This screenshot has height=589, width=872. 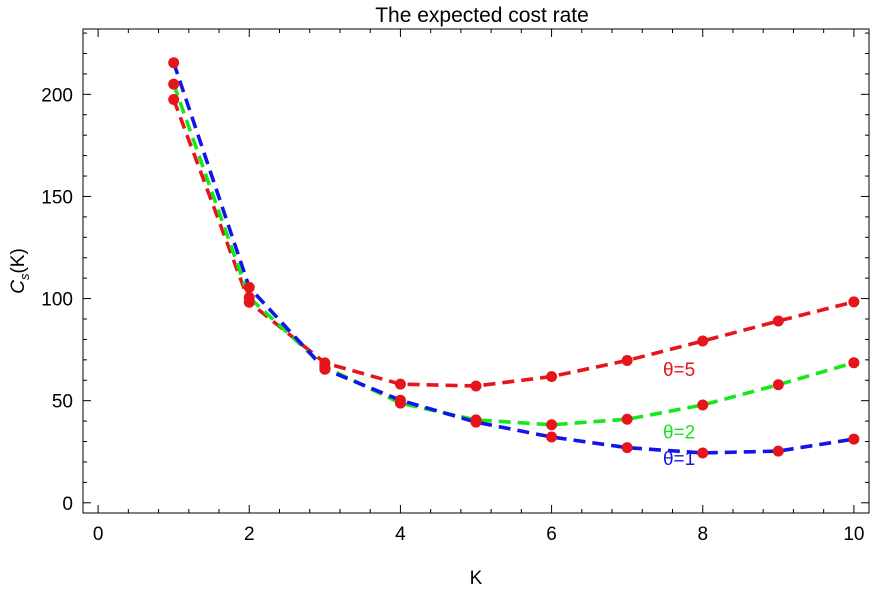 I want to click on y-tick-label: 200, so click(x=57, y=95).